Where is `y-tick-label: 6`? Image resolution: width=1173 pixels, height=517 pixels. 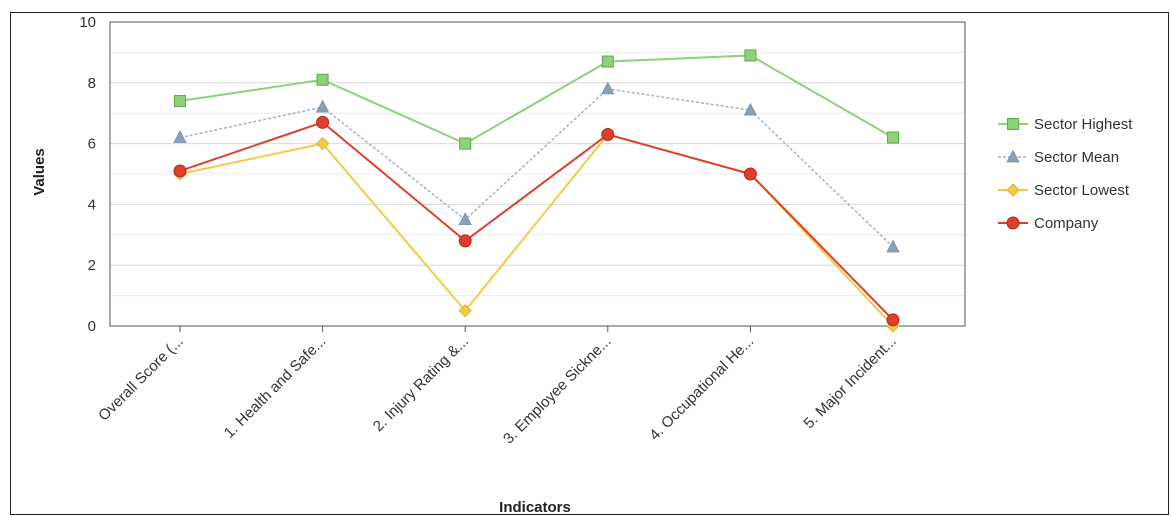 y-tick-label: 6 is located at coordinates (92, 144).